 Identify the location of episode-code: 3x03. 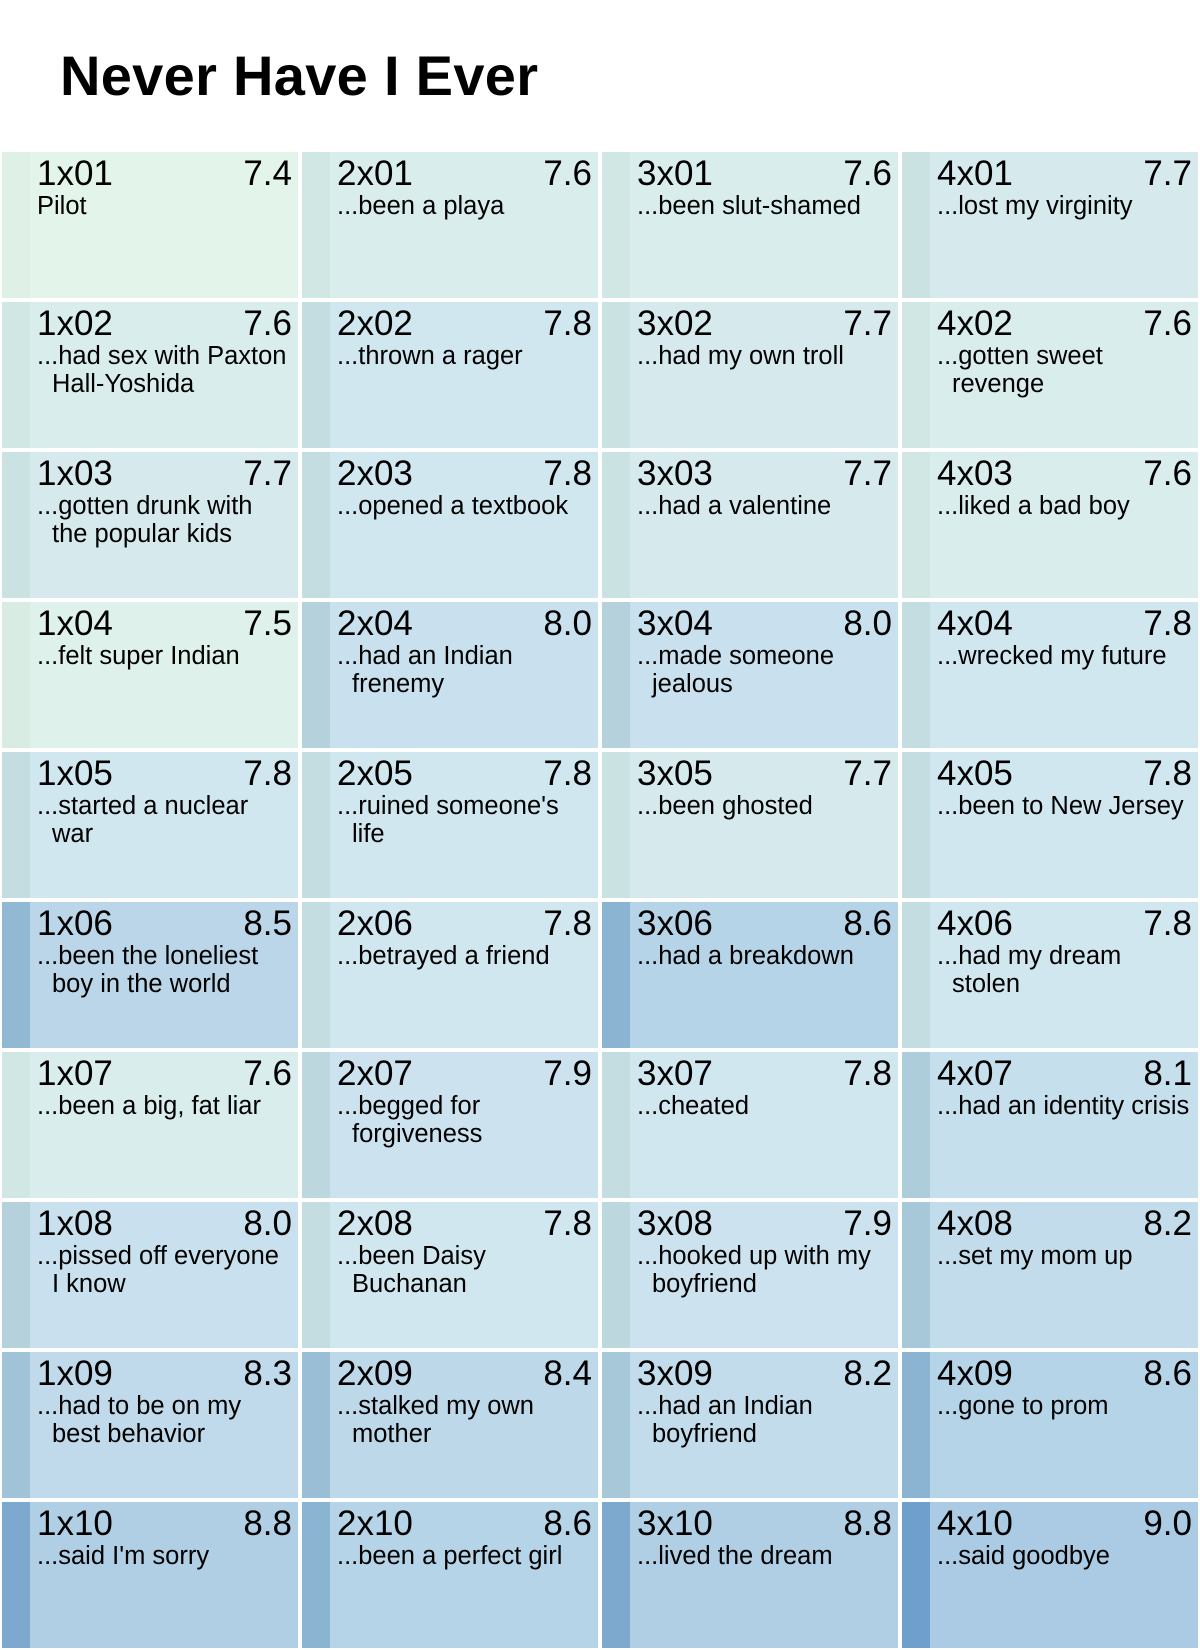
(675, 473).